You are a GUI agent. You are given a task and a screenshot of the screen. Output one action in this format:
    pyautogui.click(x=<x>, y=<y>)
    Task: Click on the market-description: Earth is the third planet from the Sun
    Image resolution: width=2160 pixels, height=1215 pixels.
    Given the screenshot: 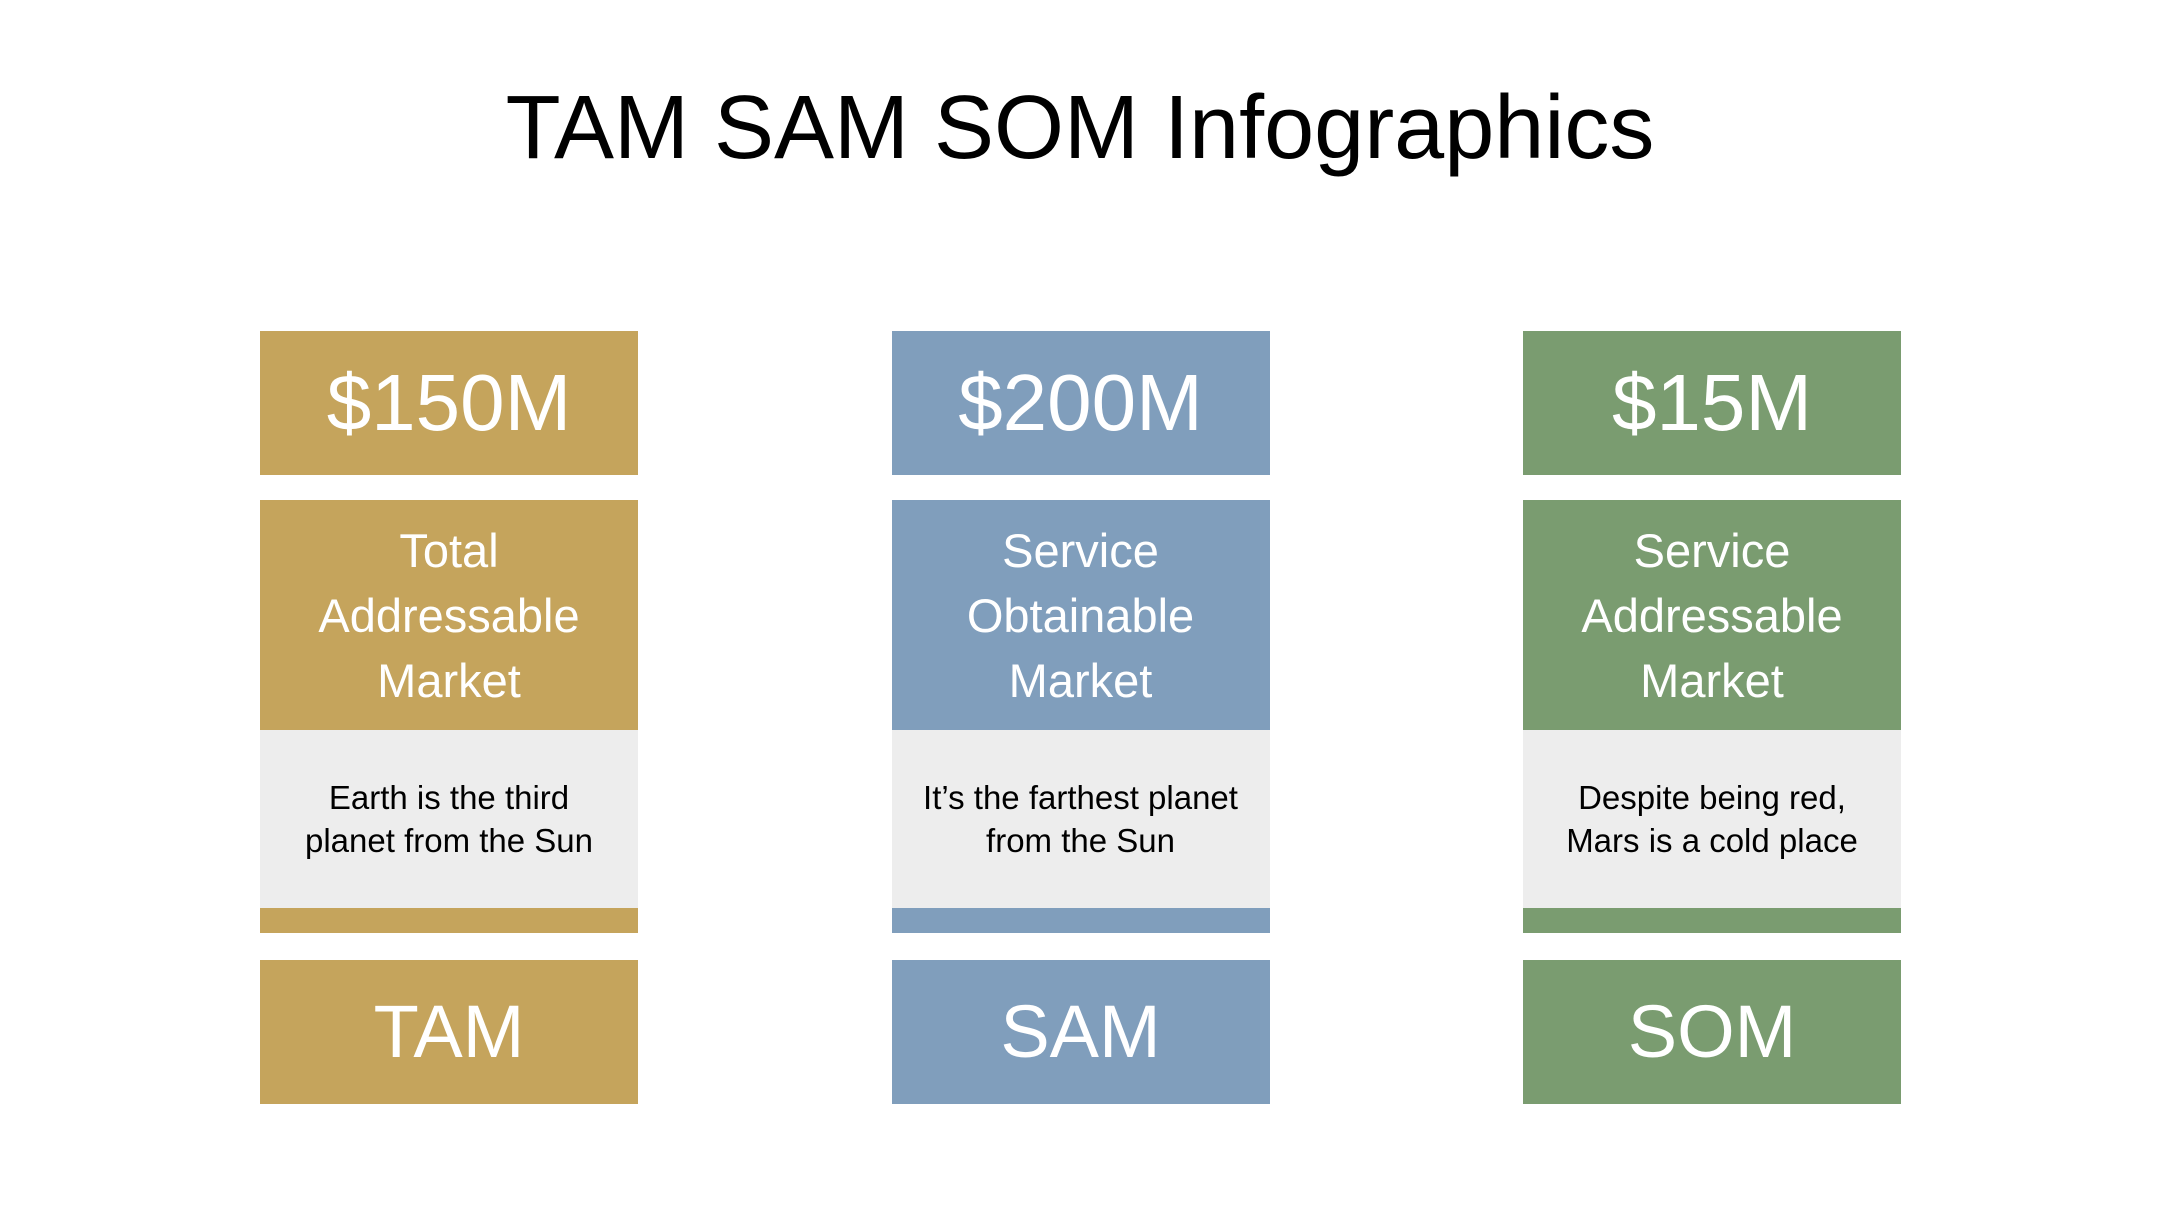 What is the action you would take?
    pyautogui.click(x=448, y=819)
    